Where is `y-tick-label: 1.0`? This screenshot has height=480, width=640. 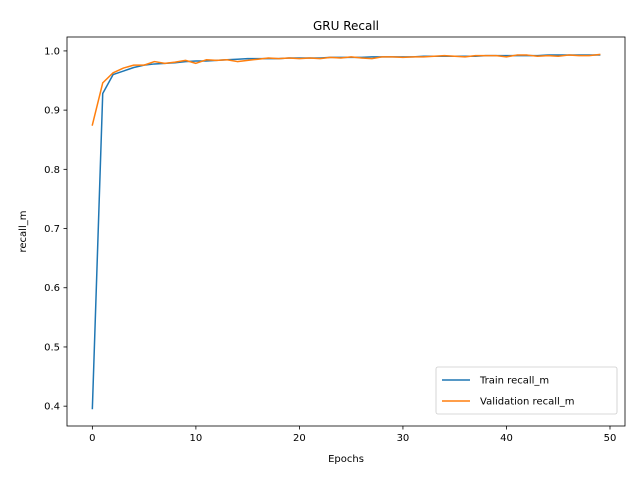
y-tick-label: 1.0 is located at coordinates (52, 51).